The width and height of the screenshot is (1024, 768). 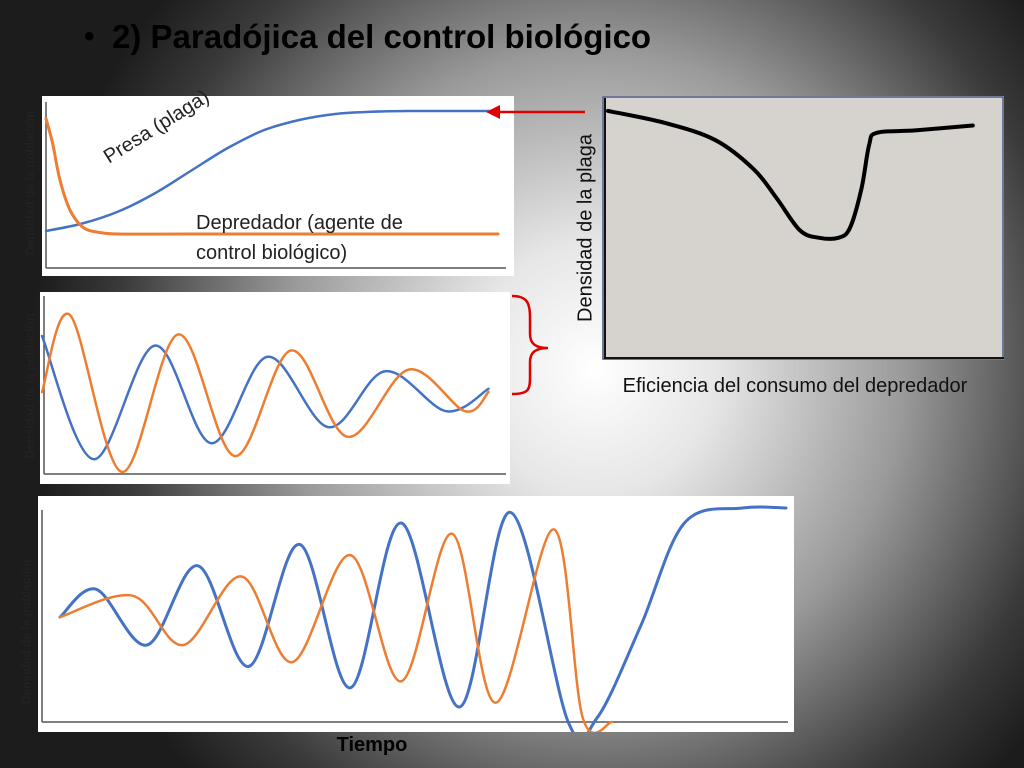 What do you see at coordinates (795, 386) in the screenshot?
I see `efficiency-x-label: Eficiencia del consumo del depredador` at bounding box center [795, 386].